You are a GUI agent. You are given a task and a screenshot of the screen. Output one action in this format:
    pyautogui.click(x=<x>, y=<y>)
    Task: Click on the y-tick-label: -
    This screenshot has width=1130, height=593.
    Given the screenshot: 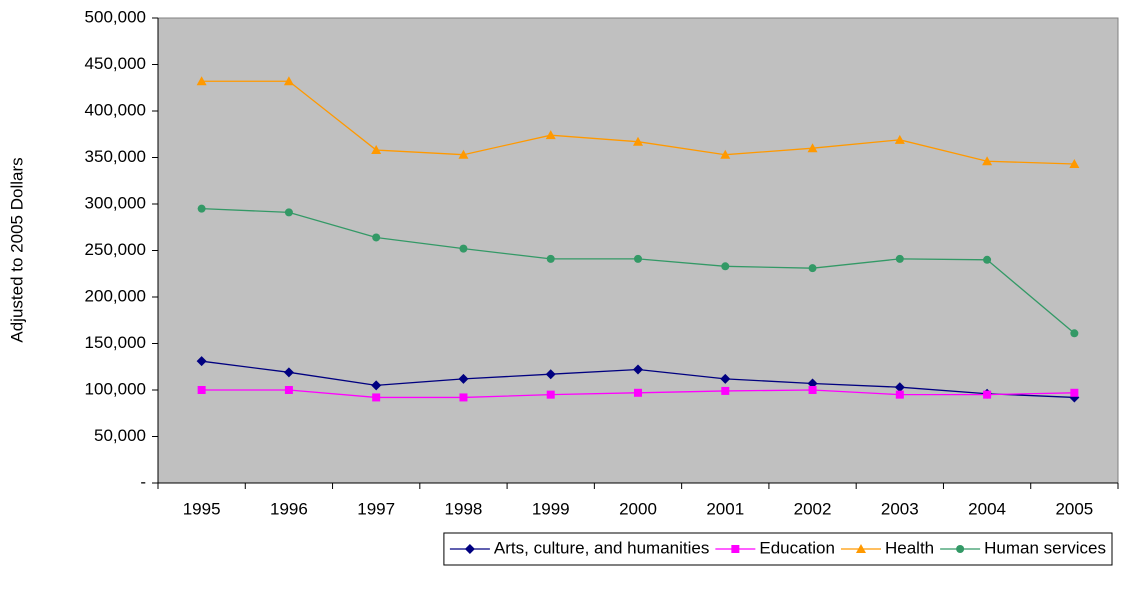 What is the action you would take?
    pyautogui.click(x=143, y=481)
    